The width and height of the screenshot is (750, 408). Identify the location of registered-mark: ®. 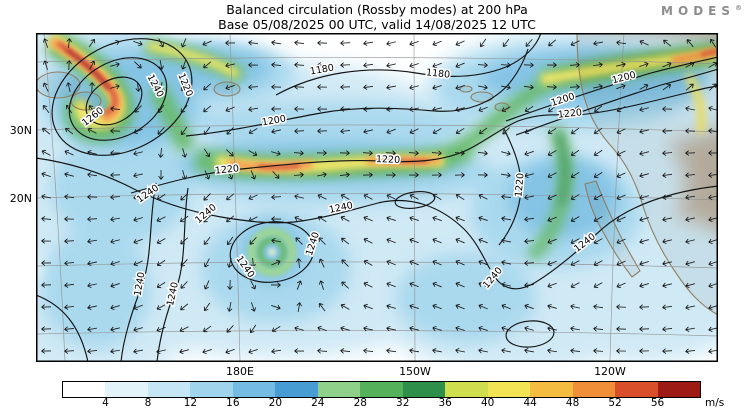
(738, 8).